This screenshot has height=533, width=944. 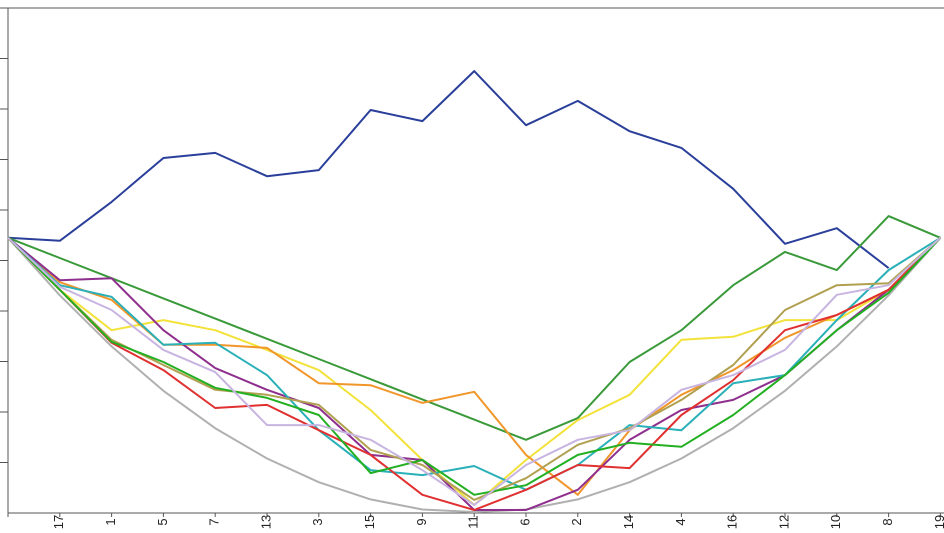 What do you see at coordinates (628, 522) in the screenshot?
I see `x-tick-label: 14` at bounding box center [628, 522].